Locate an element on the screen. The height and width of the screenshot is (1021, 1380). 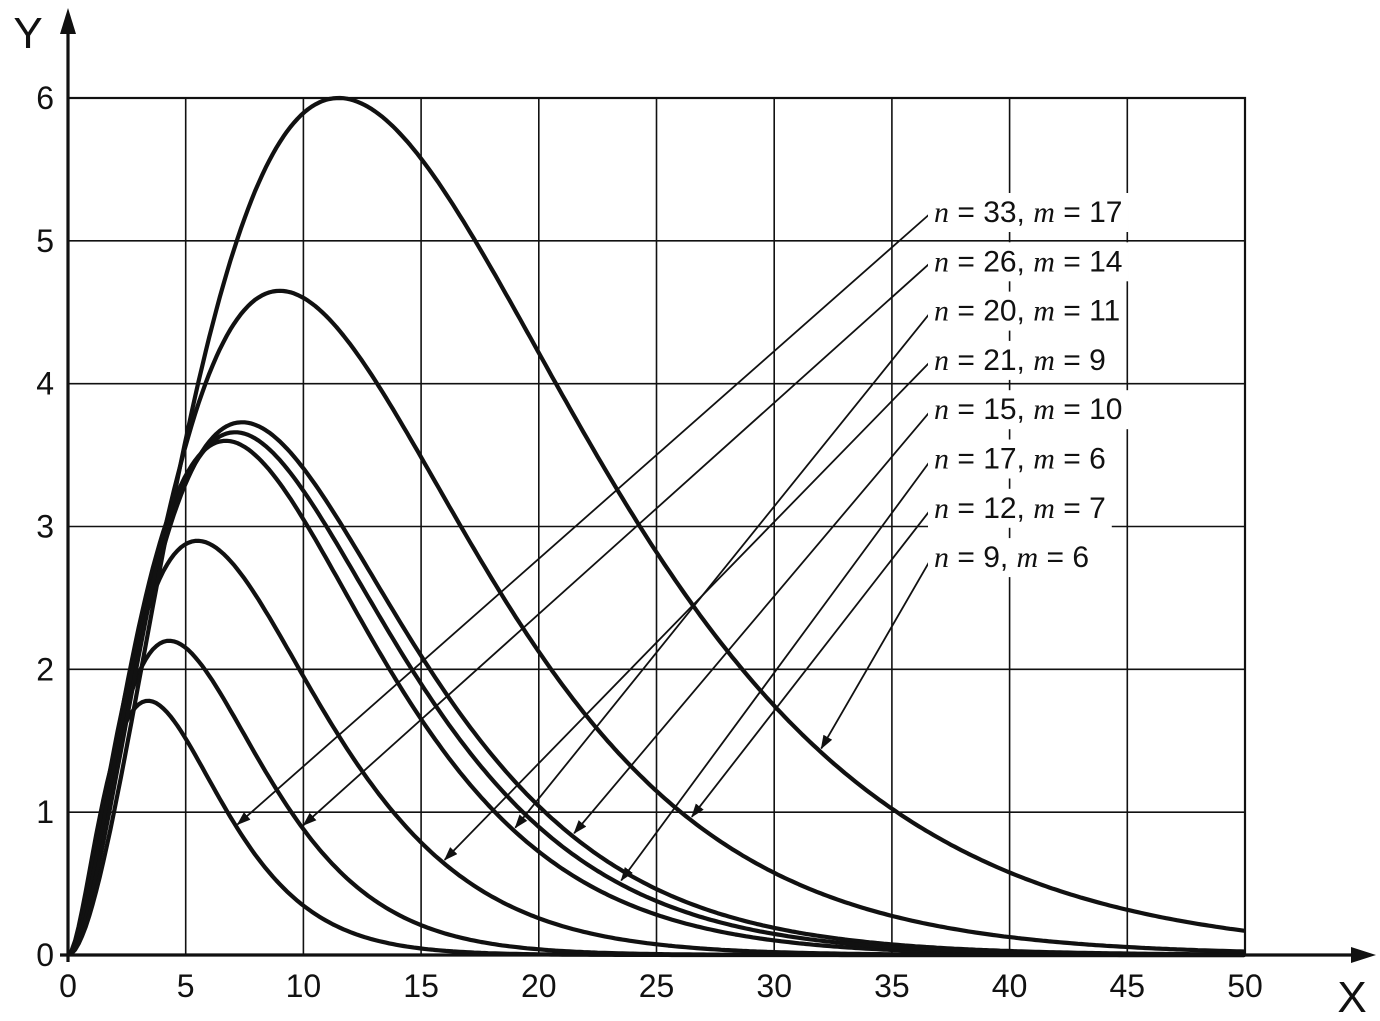
y-axis-arrowhead is located at coordinates (68, 21).